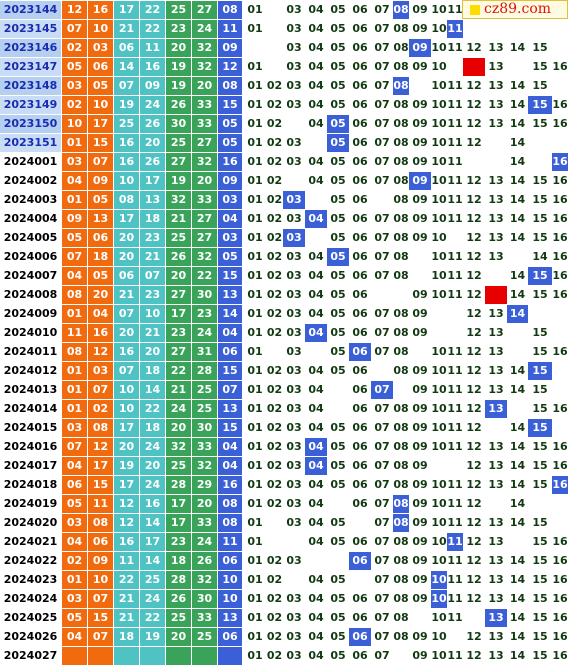 The width and height of the screenshot is (568, 671). Describe the element at coordinates (126, 257) in the screenshot. I see `red-ball: 20` at that location.